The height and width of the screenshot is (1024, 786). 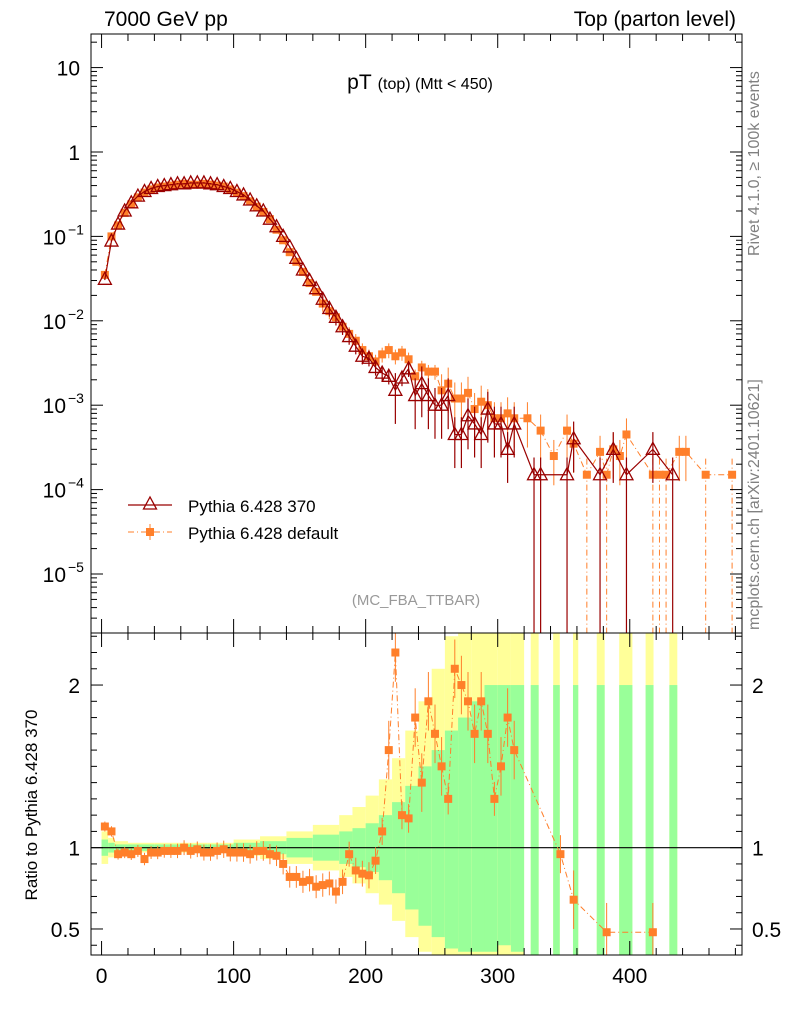 What do you see at coordinates (359, 82) in the screenshot?
I see `chart-title-main: pT` at bounding box center [359, 82].